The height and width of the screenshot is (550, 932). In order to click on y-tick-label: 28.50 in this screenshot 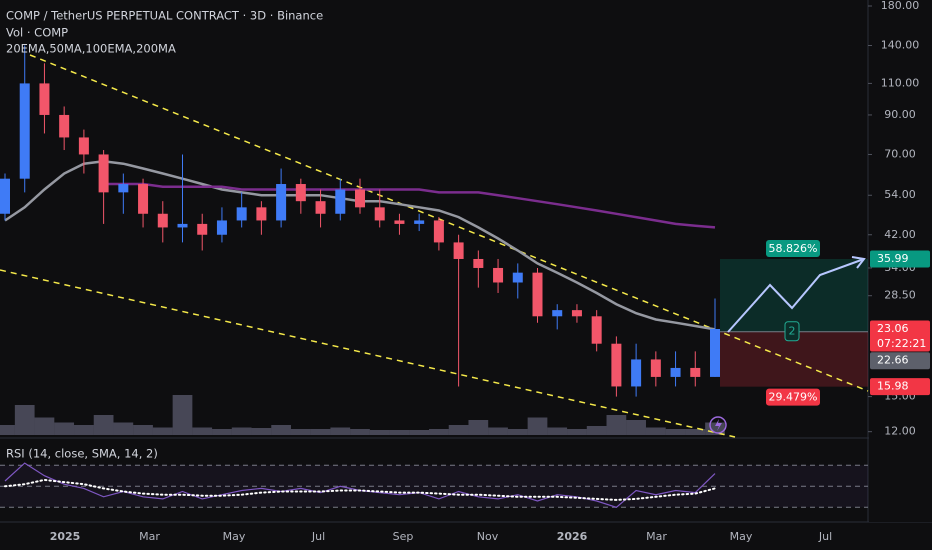, I will do `click(900, 295)`.